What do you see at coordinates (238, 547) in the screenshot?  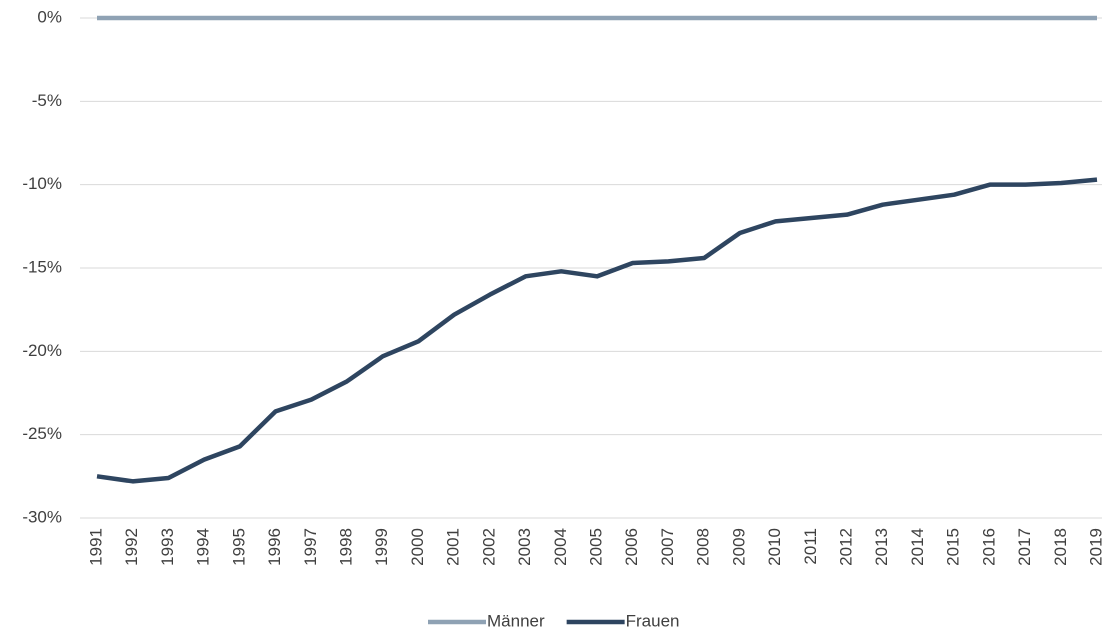 I see `x-tick-label: 1995` at bounding box center [238, 547].